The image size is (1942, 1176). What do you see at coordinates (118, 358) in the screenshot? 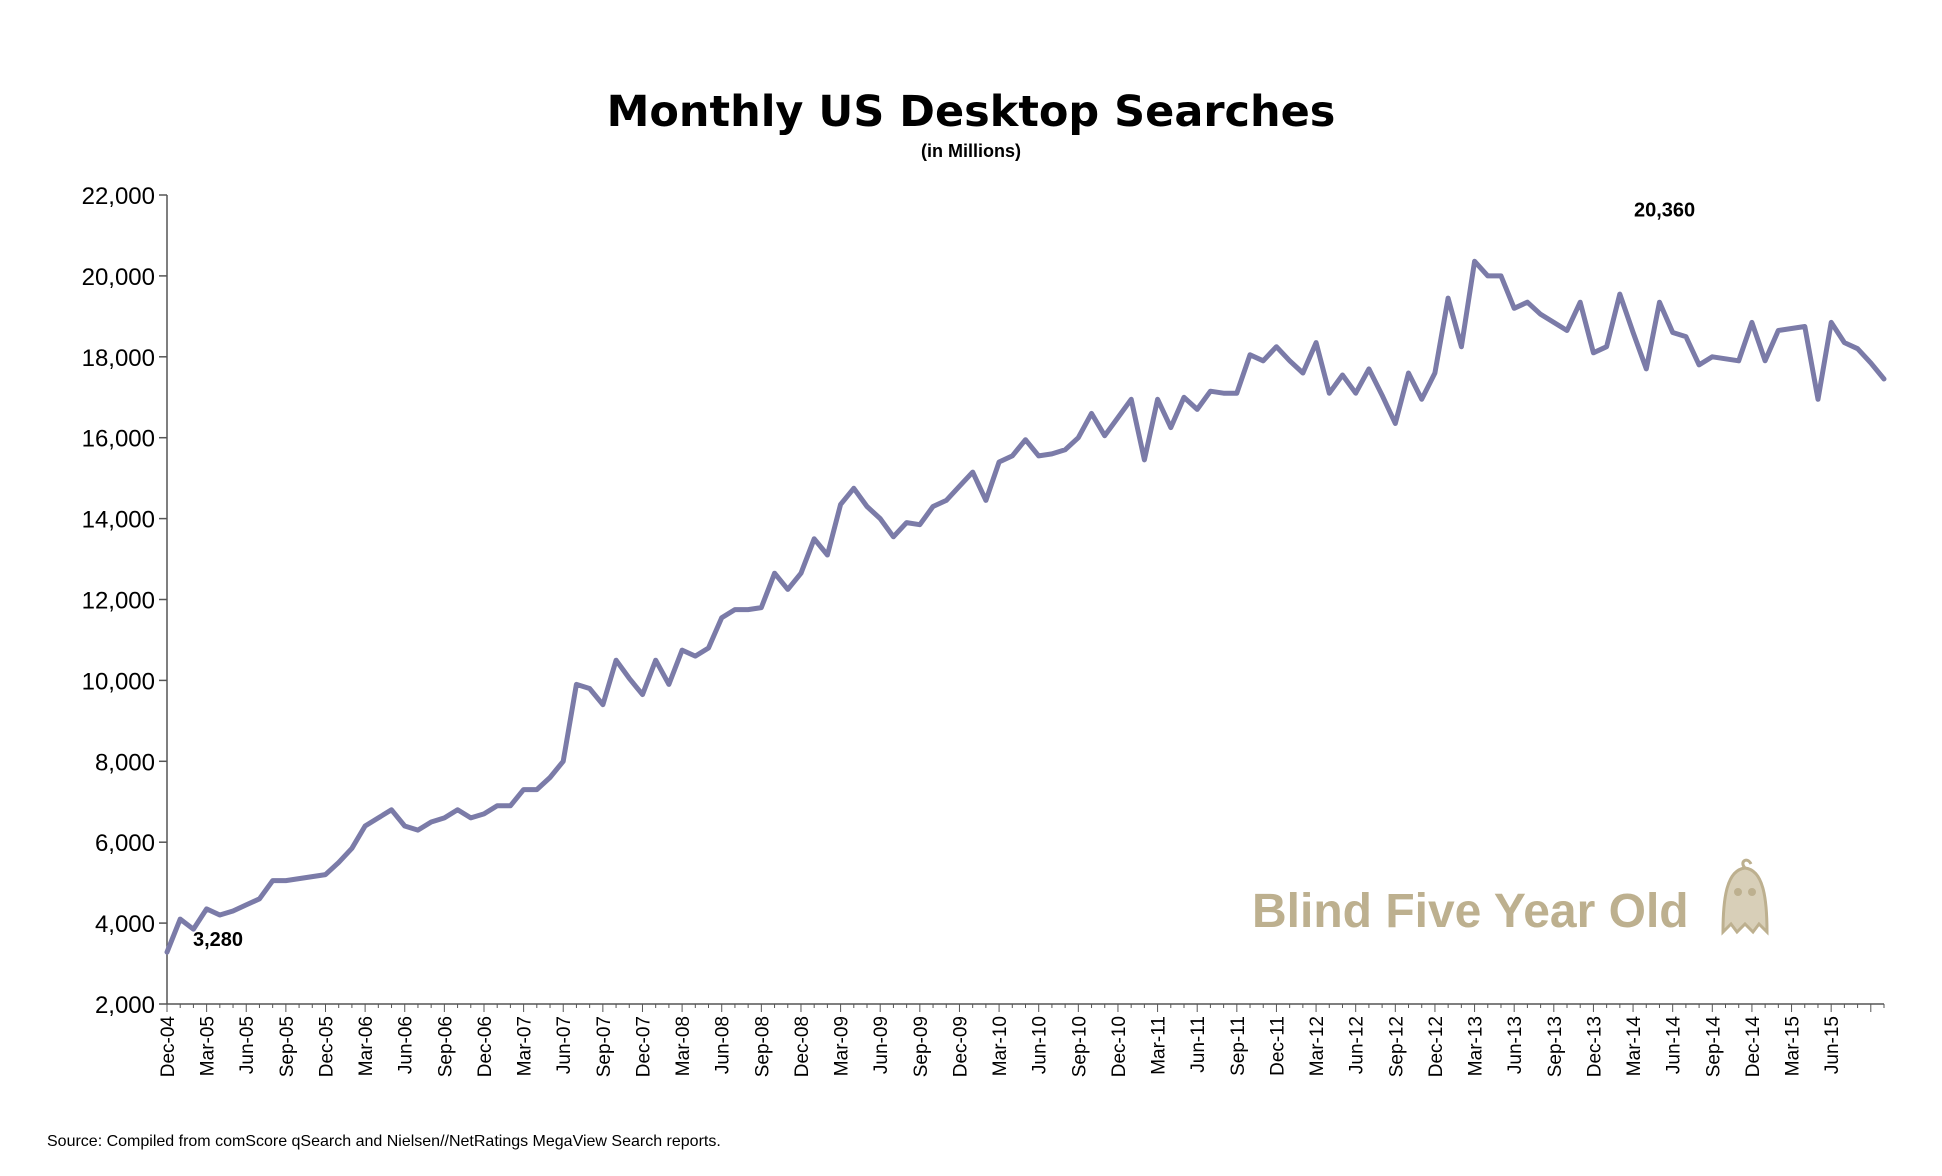
I see `y-tick-label: 18,000` at bounding box center [118, 358].